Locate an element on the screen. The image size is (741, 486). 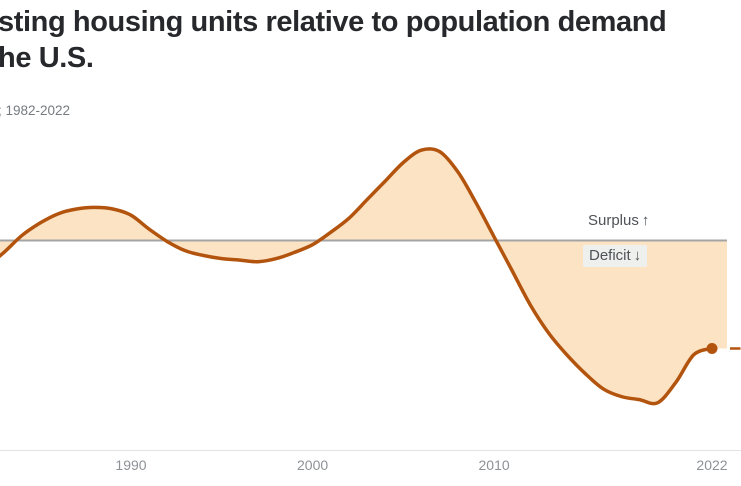
surplus-annotation-label: Surplus ↑ is located at coordinates (619, 220).